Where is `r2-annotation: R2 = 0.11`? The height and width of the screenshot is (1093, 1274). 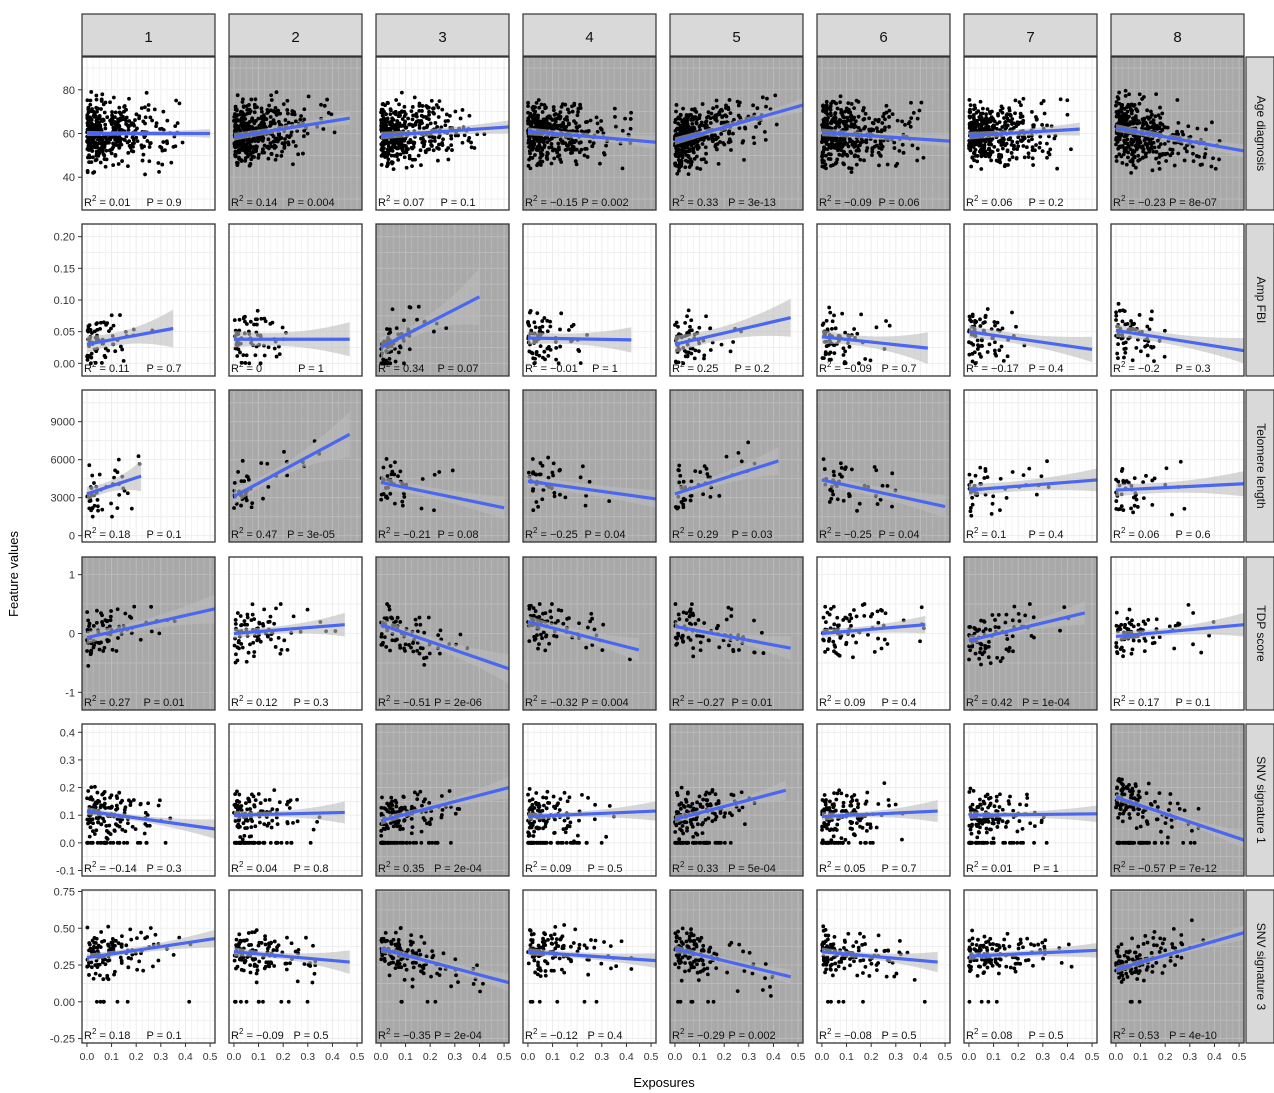 r2-annotation: R2 = 0.11 is located at coordinates (107, 367).